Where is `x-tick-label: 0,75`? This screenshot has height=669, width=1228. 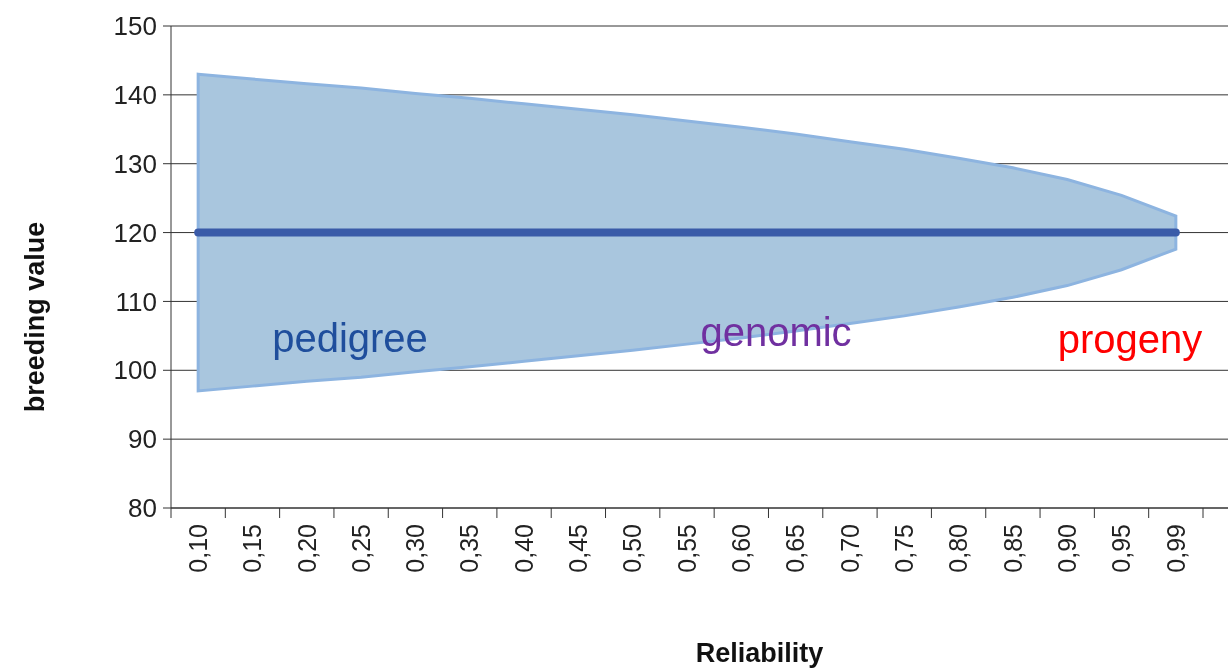 x-tick-label: 0,75 is located at coordinates (904, 548).